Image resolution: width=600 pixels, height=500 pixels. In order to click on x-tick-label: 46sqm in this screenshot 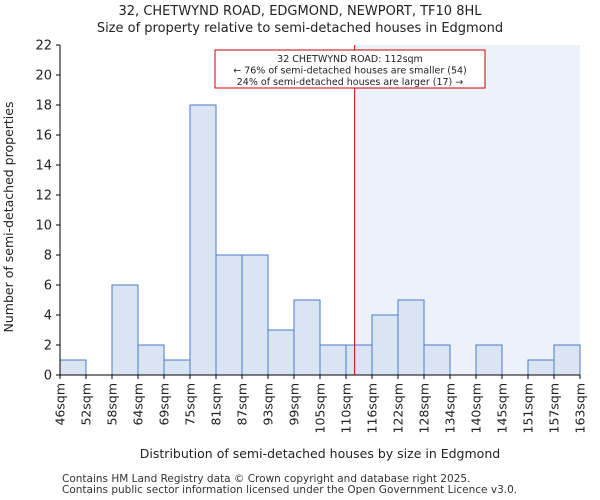, I will do `click(60, 404)`.